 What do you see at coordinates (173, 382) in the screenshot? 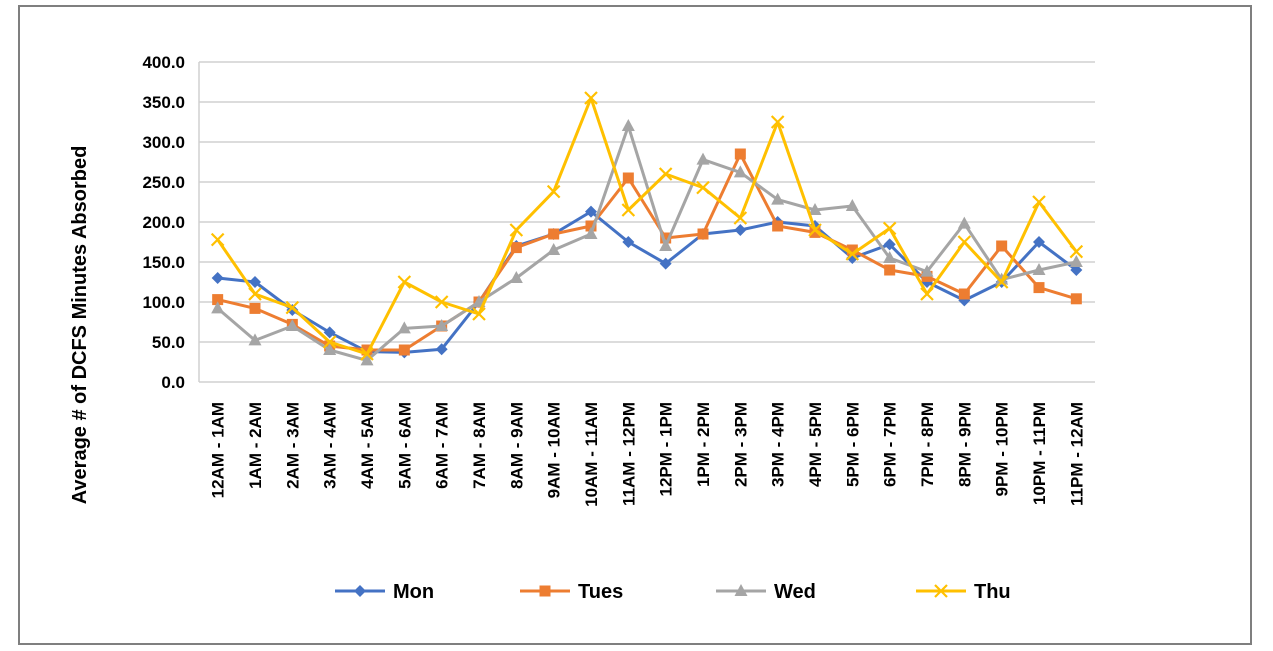
I see `y-tick-label: 0.0` at bounding box center [173, 382].